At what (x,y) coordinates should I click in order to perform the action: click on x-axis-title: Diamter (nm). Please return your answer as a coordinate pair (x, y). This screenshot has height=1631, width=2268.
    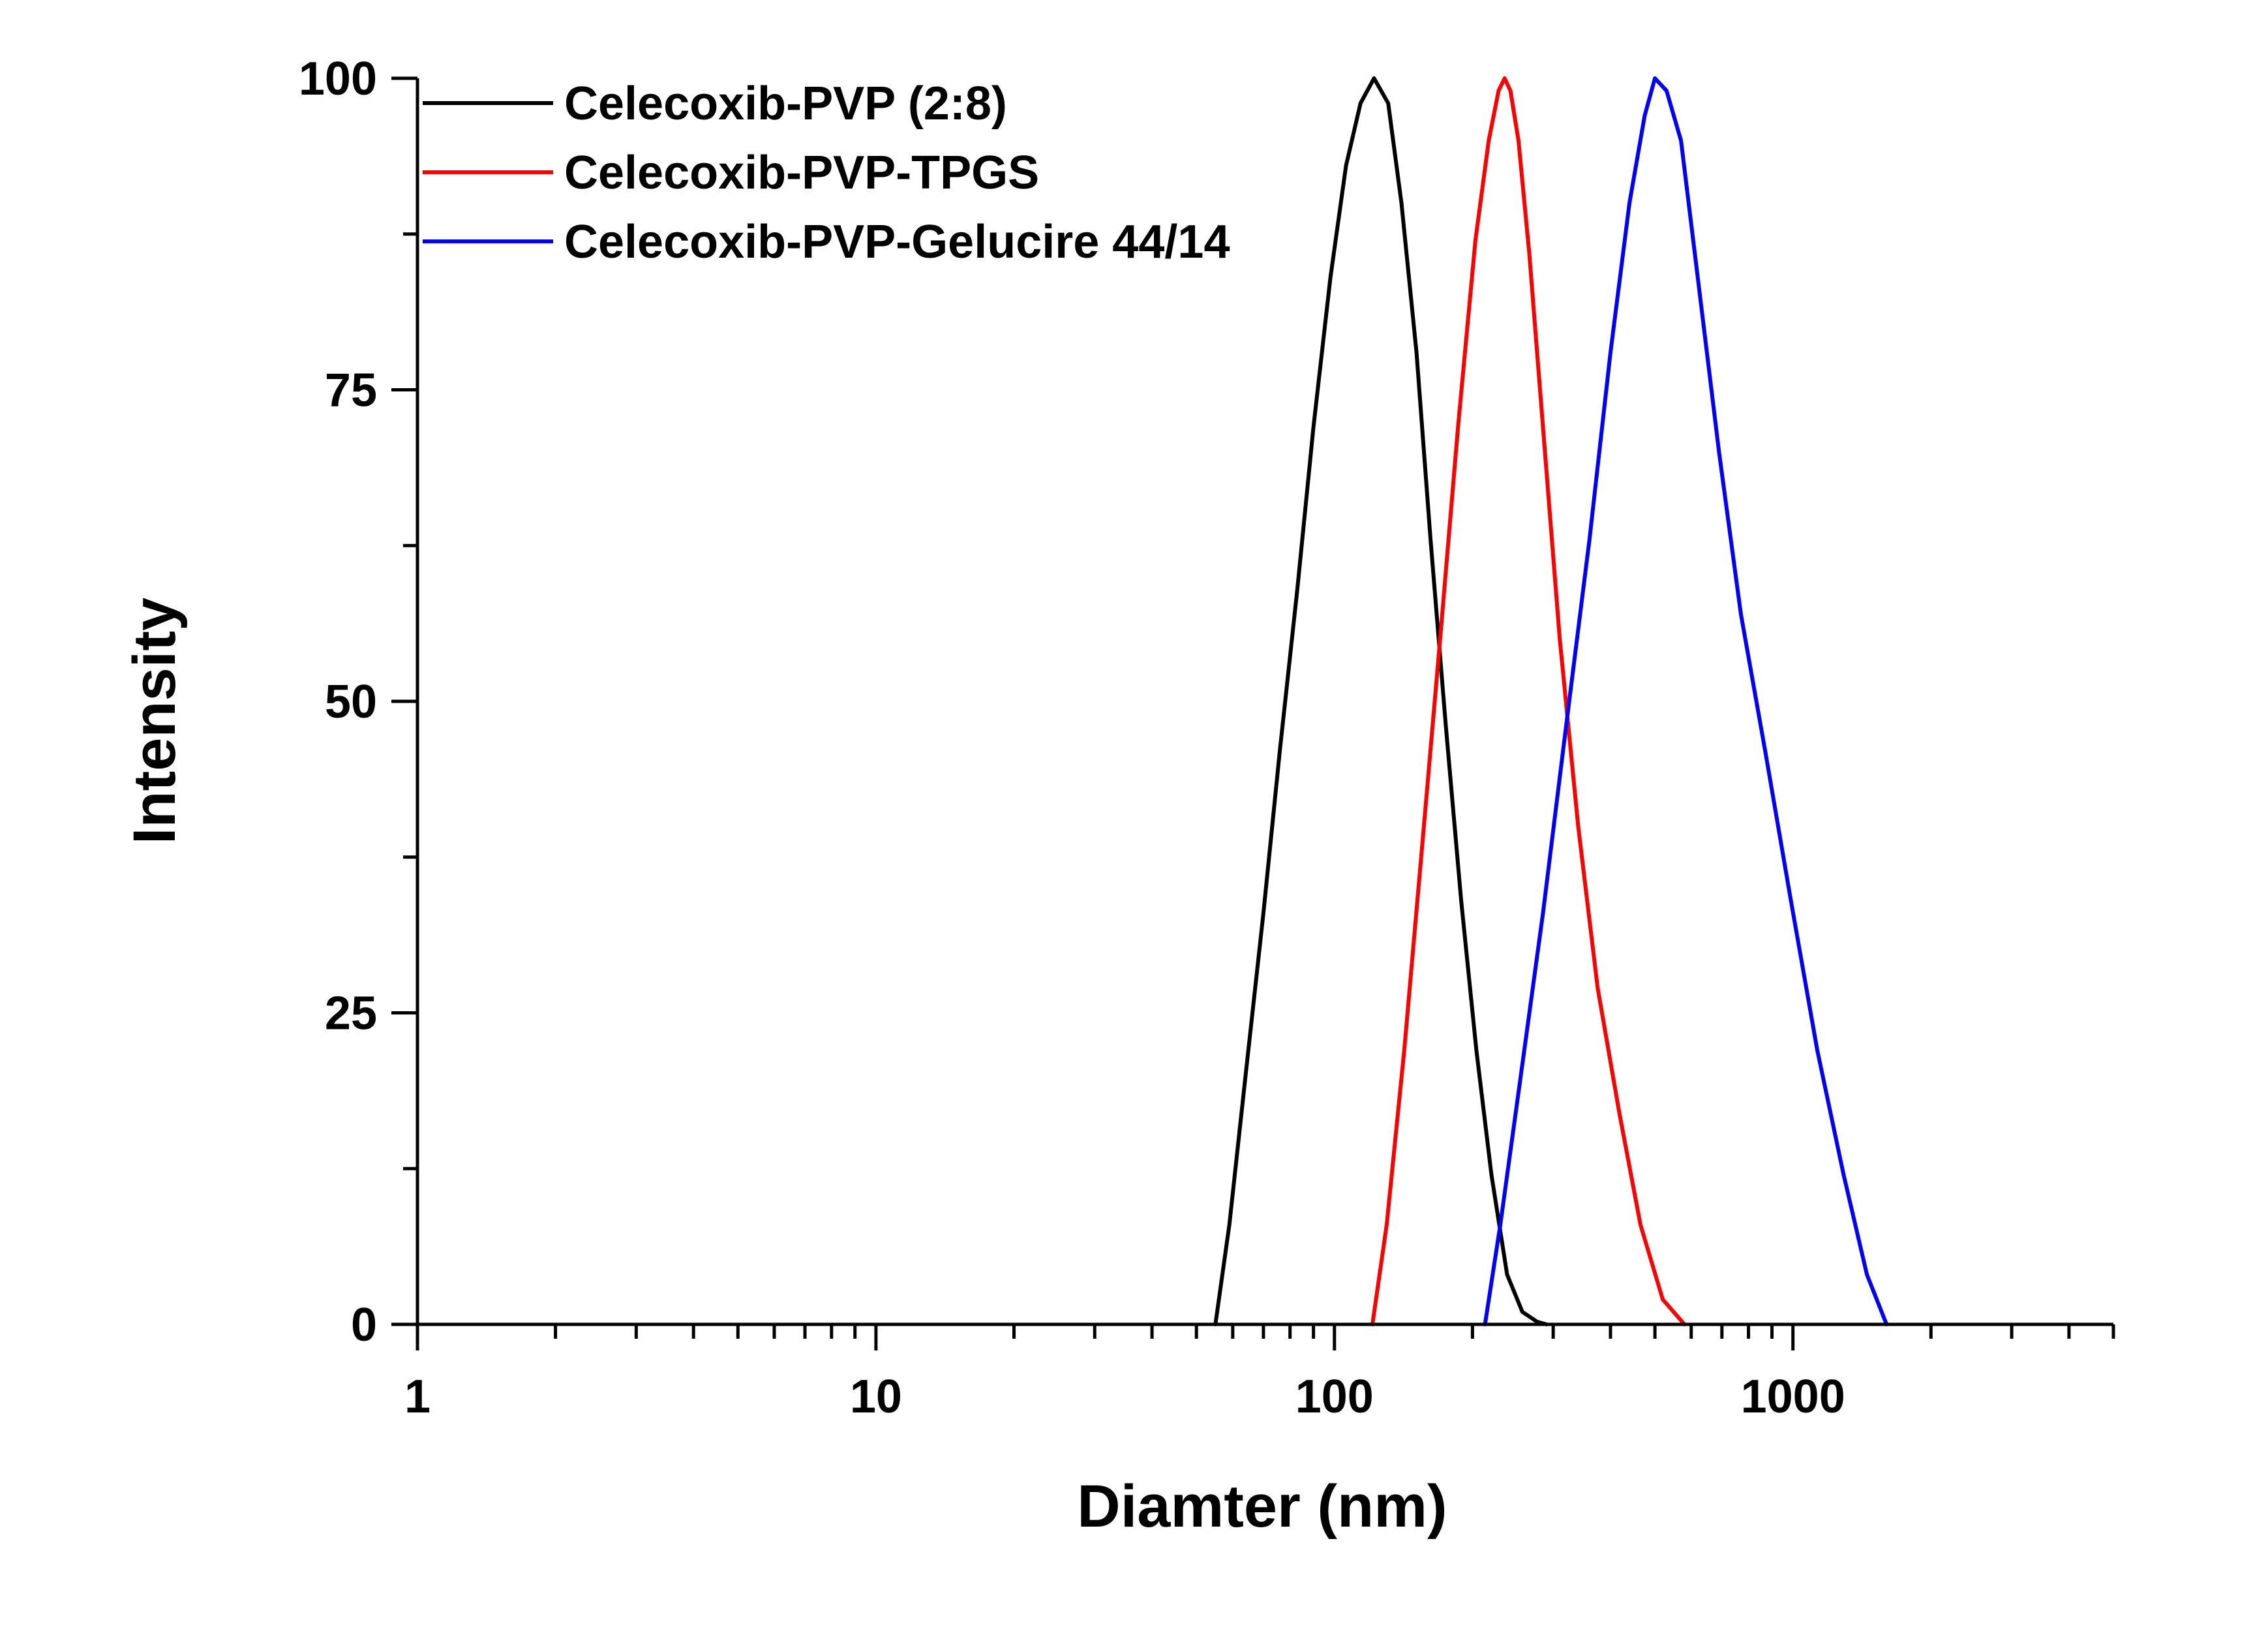
    Looking at the image, I should click on (1262, 1506).